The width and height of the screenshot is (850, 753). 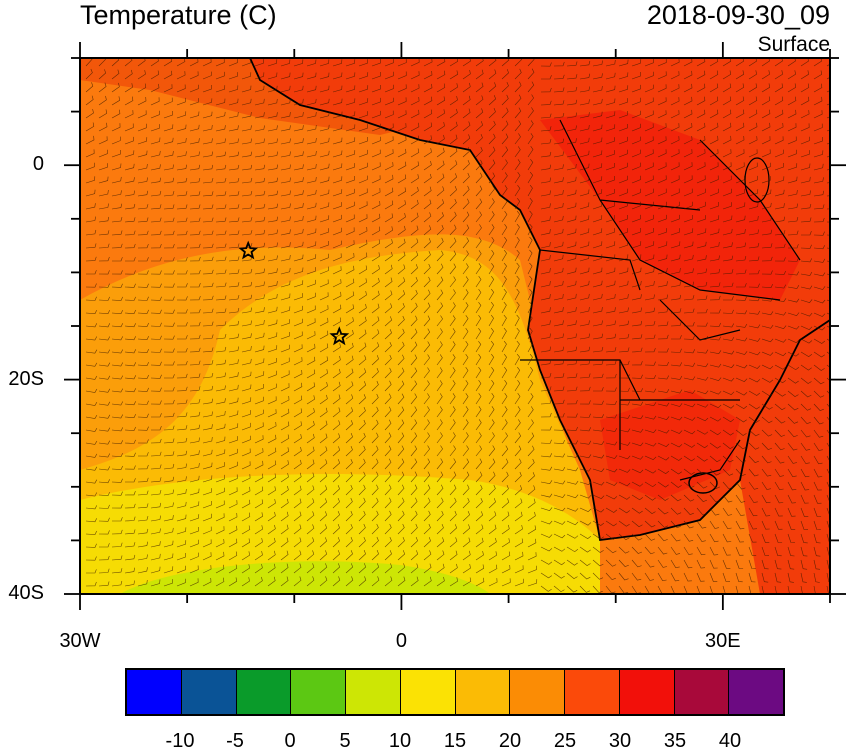 I want to click on x-tick-label-30e: 30E, so click(x=723, y=641).